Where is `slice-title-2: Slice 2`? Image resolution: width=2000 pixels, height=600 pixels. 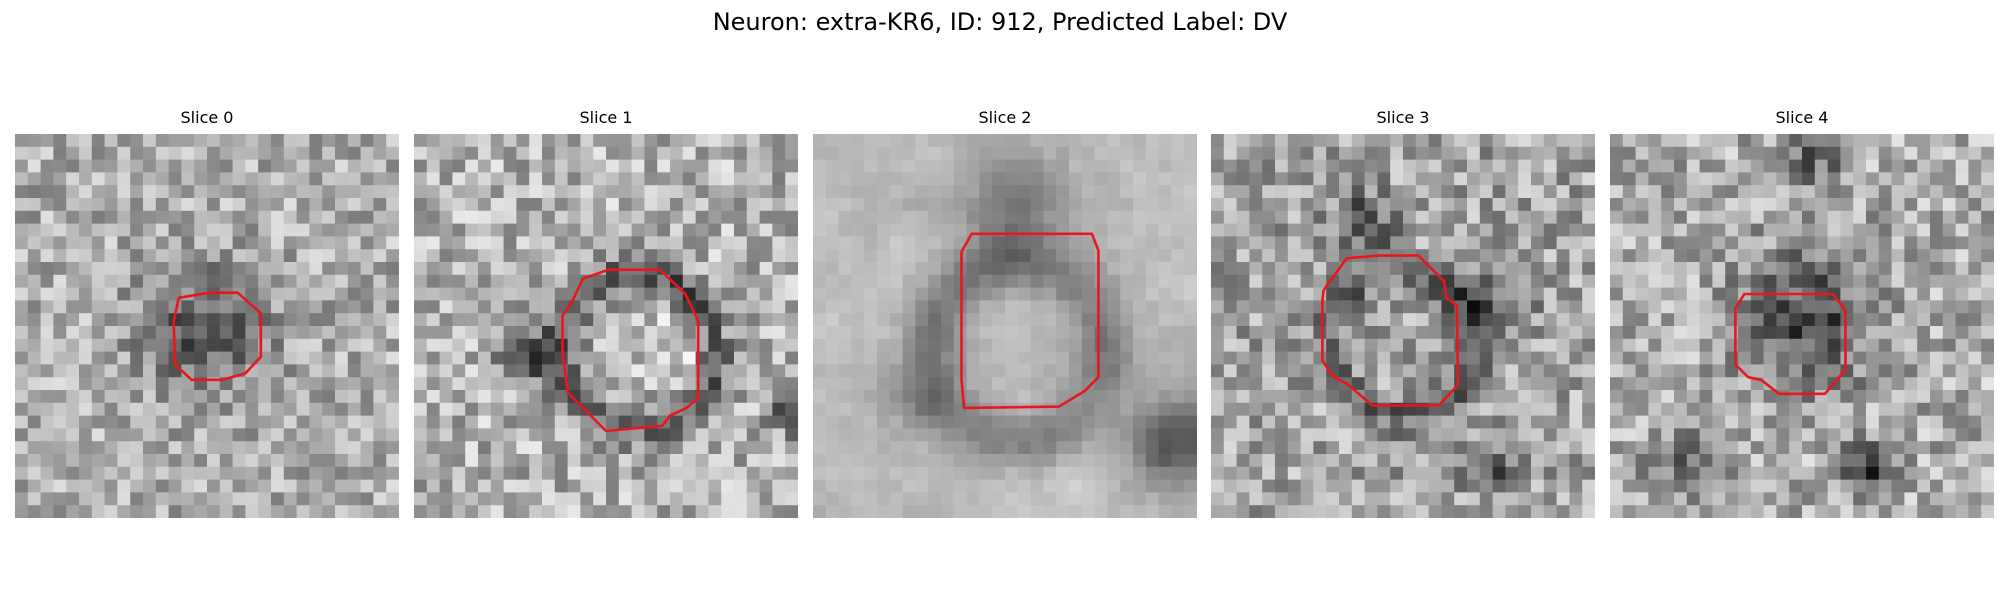
slice-title-2: Slice 2 is located at coordinates (1005, 117).